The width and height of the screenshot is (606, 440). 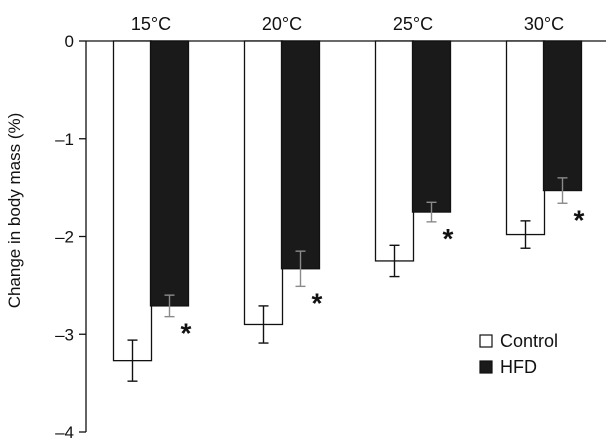 I want to click on y-tick-label: –1, so click(x=64, y=139).